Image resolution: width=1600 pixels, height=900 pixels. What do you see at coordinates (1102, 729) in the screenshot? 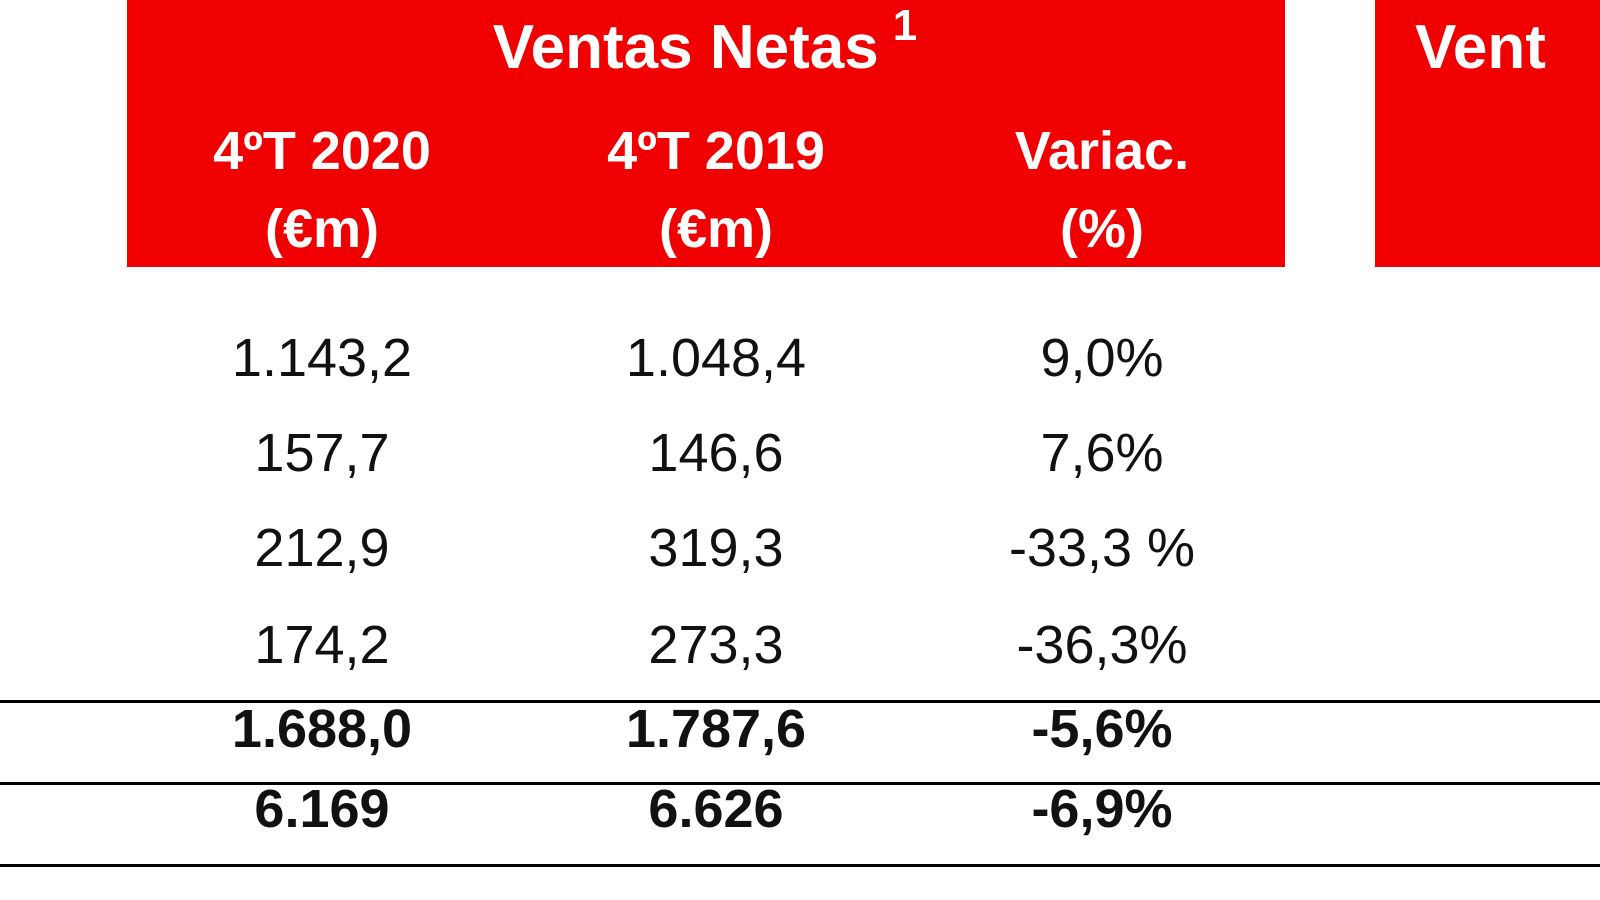
I see `table-cell: -5,6%` at bounding box center [1102, 729].